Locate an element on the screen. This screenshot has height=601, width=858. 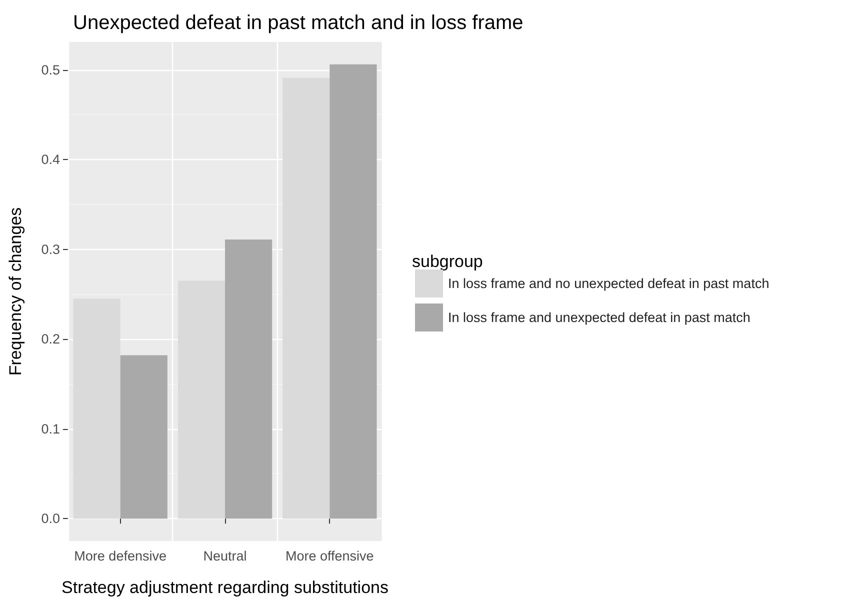
legend-title: subgroup is located at coordinates (447, 261).